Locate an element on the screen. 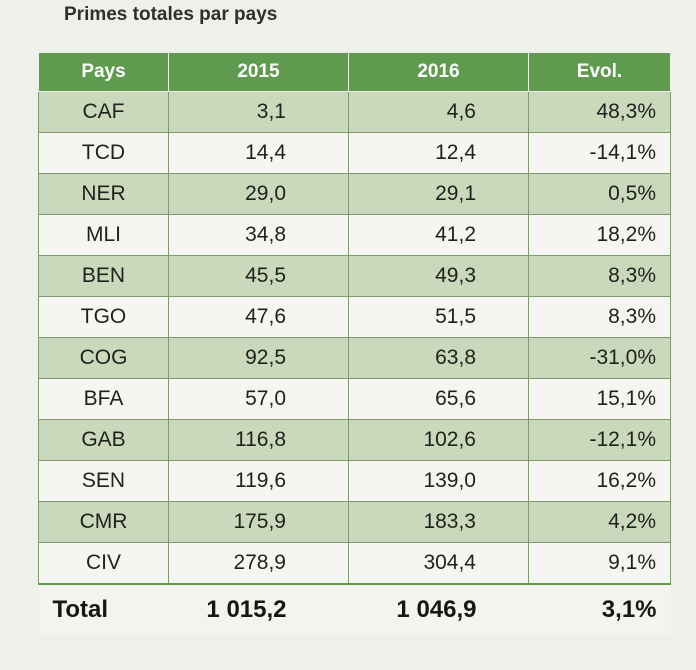 This screenshot has width=696, height=670. cell-evol: 15,1% is located at coordinates (599, 399).